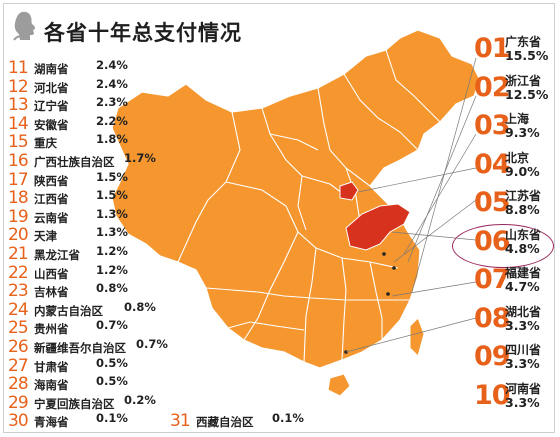  What do you see at coordinates (51, 273) in the screenshot?
I see `ranking-name: 山西省` at bounding box center [51, 273].